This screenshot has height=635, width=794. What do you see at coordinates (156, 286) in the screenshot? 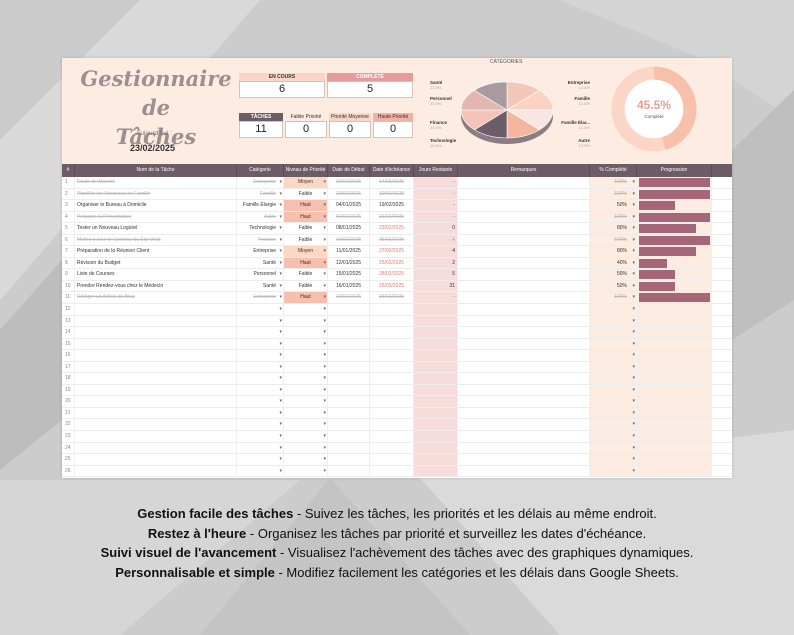
I see `cell-task-name: Prendre Rendez-vous chez le Médecin` at bounding box center [156, 286].